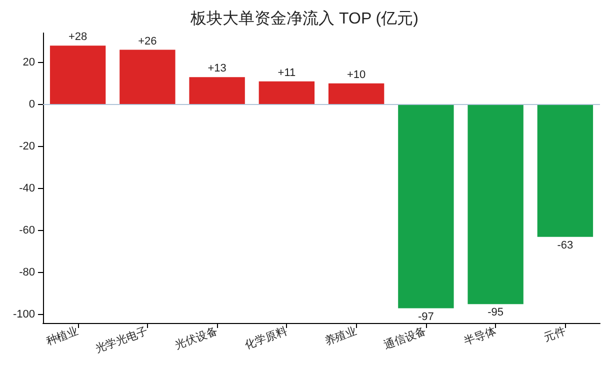 The width and height of the screenshot is (609, 373). Describe the element at coordinates (147, 41) in the screenshot. I see `data-label: +26` at that location.